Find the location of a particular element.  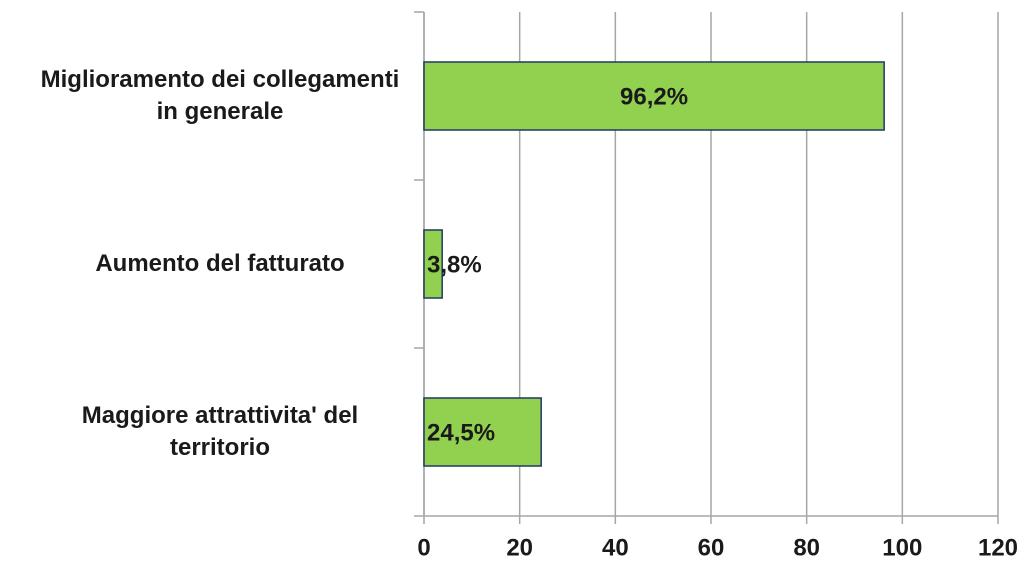

data-label: 96,2% is located at coordinates (654, 96).